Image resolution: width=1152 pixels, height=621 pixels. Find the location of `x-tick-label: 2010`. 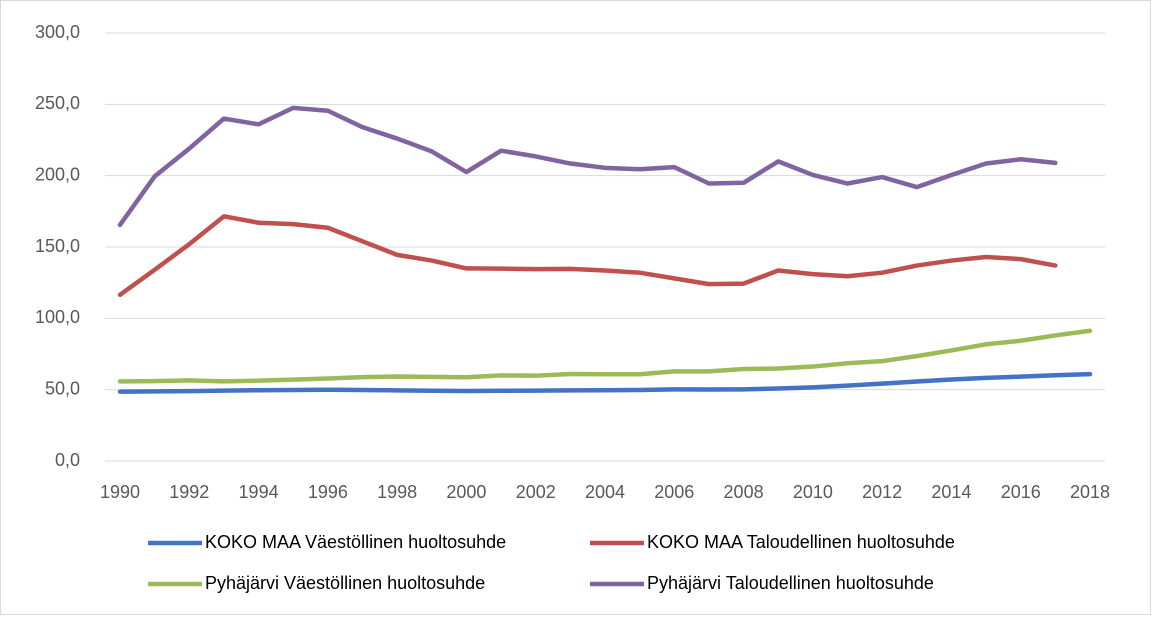

x-tick-label: 2010 is located at coordinates (813, 492).